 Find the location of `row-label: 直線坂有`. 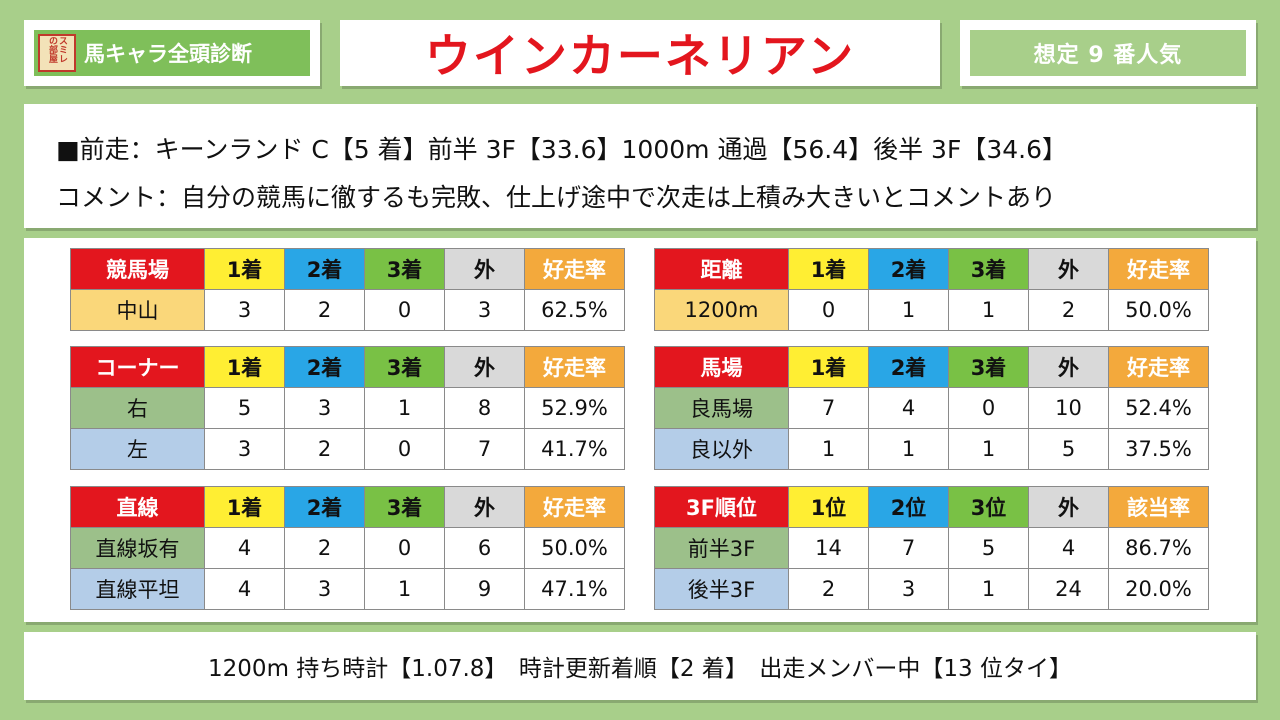

row-label: 直線坂有 is located at coordinates (137, 548).